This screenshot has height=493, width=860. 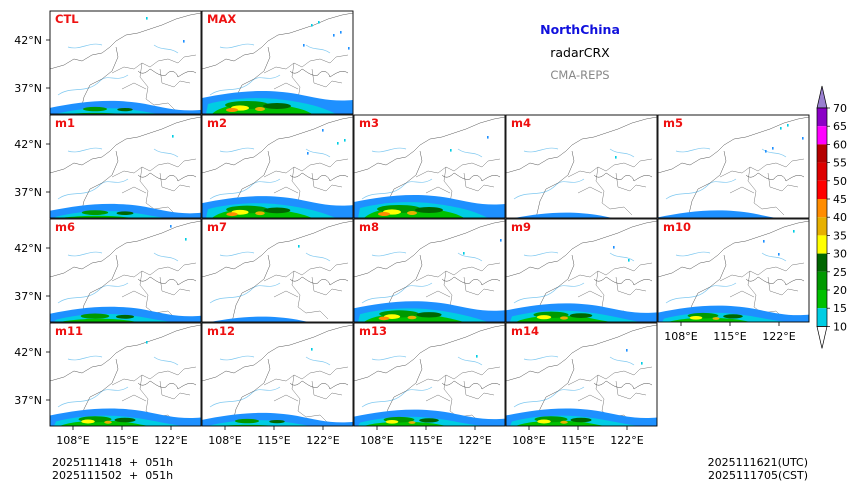 What do you see at coordinates (521, 123) in the screenshot?
I see `panel-label: m4` at bounding box center [521, 123].